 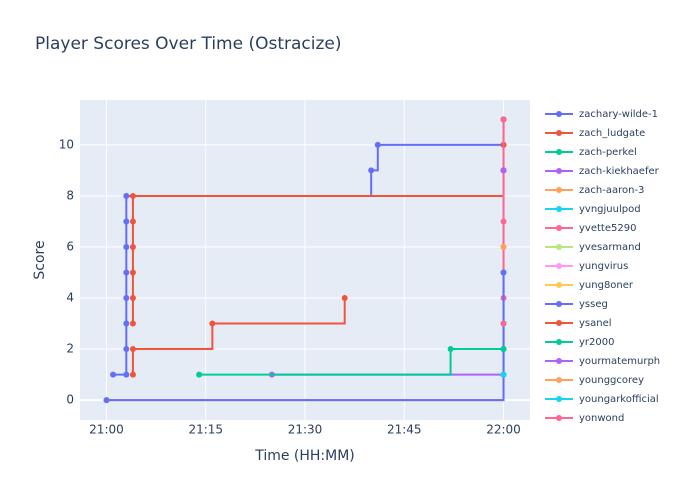 What do you see at coordinates (70, 195) in the screenshot?
I see `y-tick-label: 8` at bounding box center [70, 195].